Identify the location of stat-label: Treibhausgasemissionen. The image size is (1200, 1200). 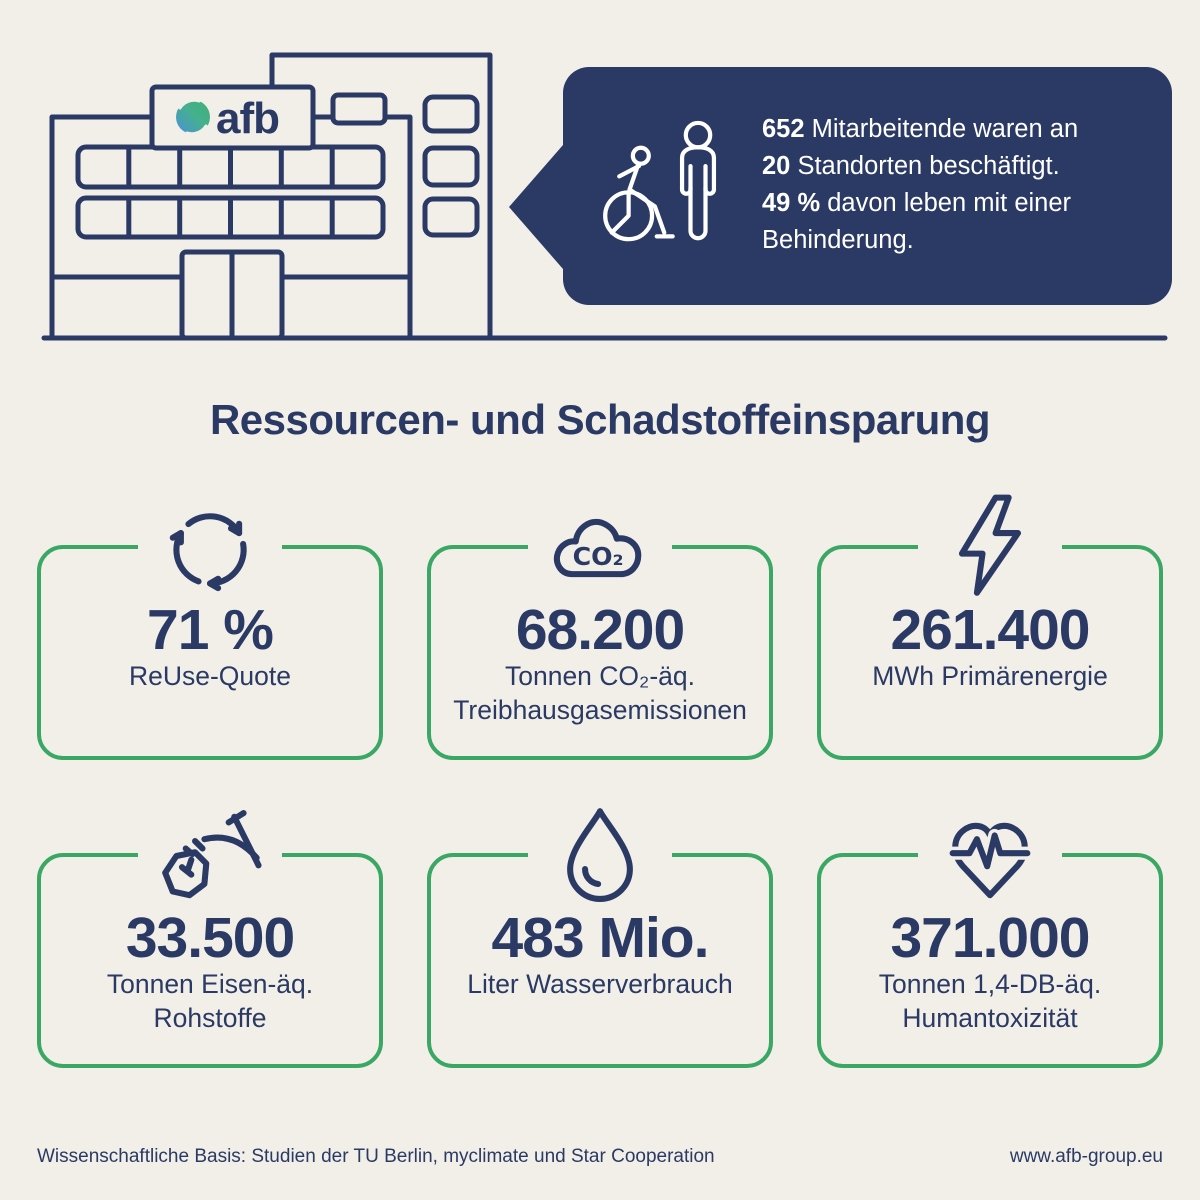
(600, 710).